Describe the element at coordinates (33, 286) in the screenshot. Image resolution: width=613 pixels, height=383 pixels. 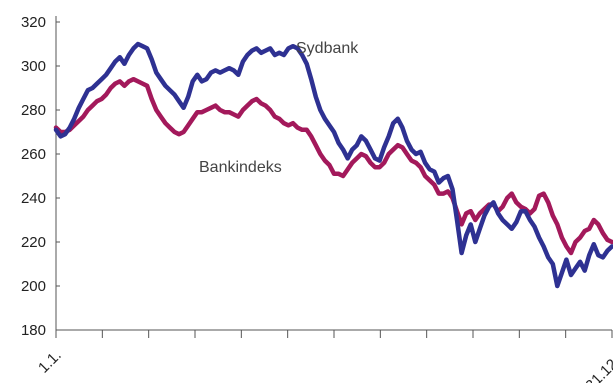
I see `y-tick-label: 200` at that location.